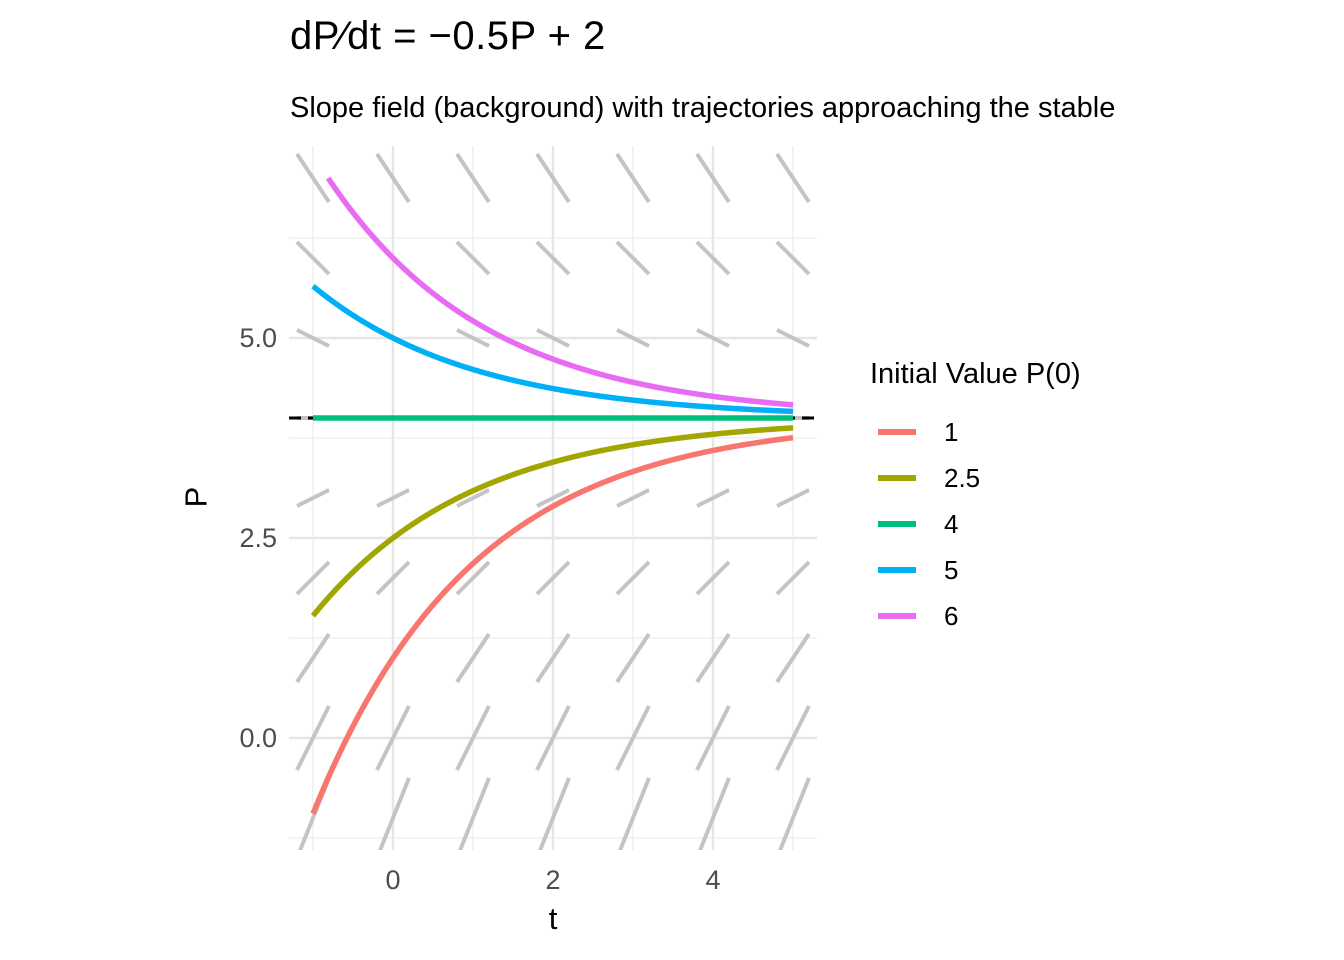 The image size is (1344, 960). Describe the element at coordinates (951, 615) in the screenshot. I see `legend-label: 6` at that location.